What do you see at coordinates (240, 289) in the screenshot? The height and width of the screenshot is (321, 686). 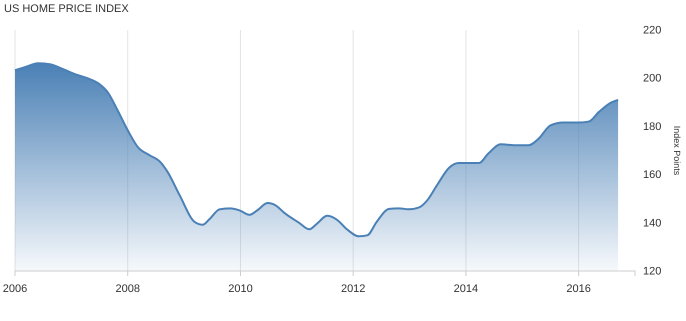 I see `x-tick-label: 2010` at bounding box center [240, 289].